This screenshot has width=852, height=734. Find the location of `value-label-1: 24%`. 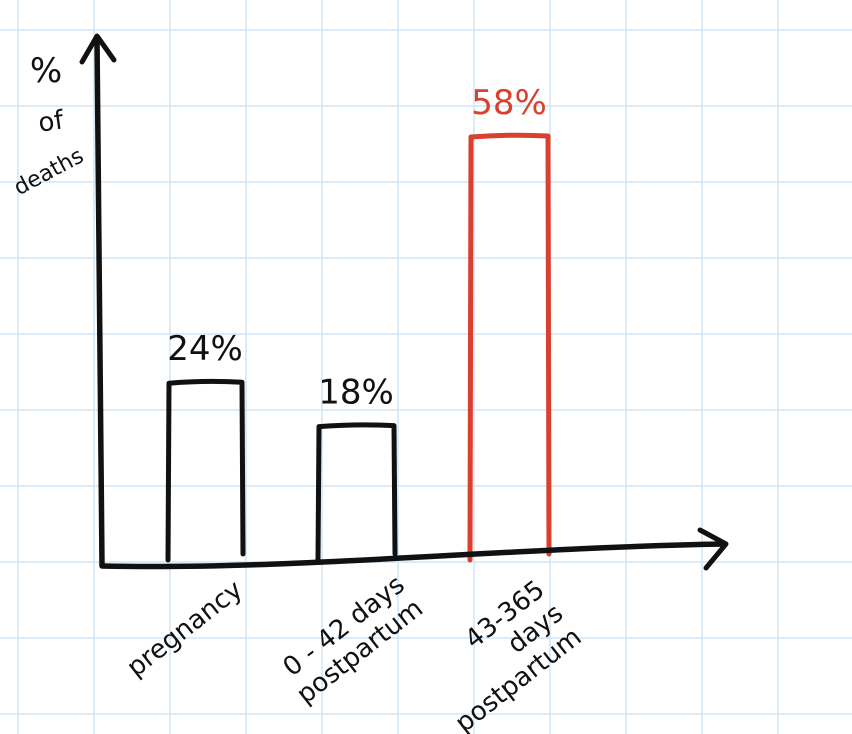

value-label-1: 24% is located at coordinates (205, 349).